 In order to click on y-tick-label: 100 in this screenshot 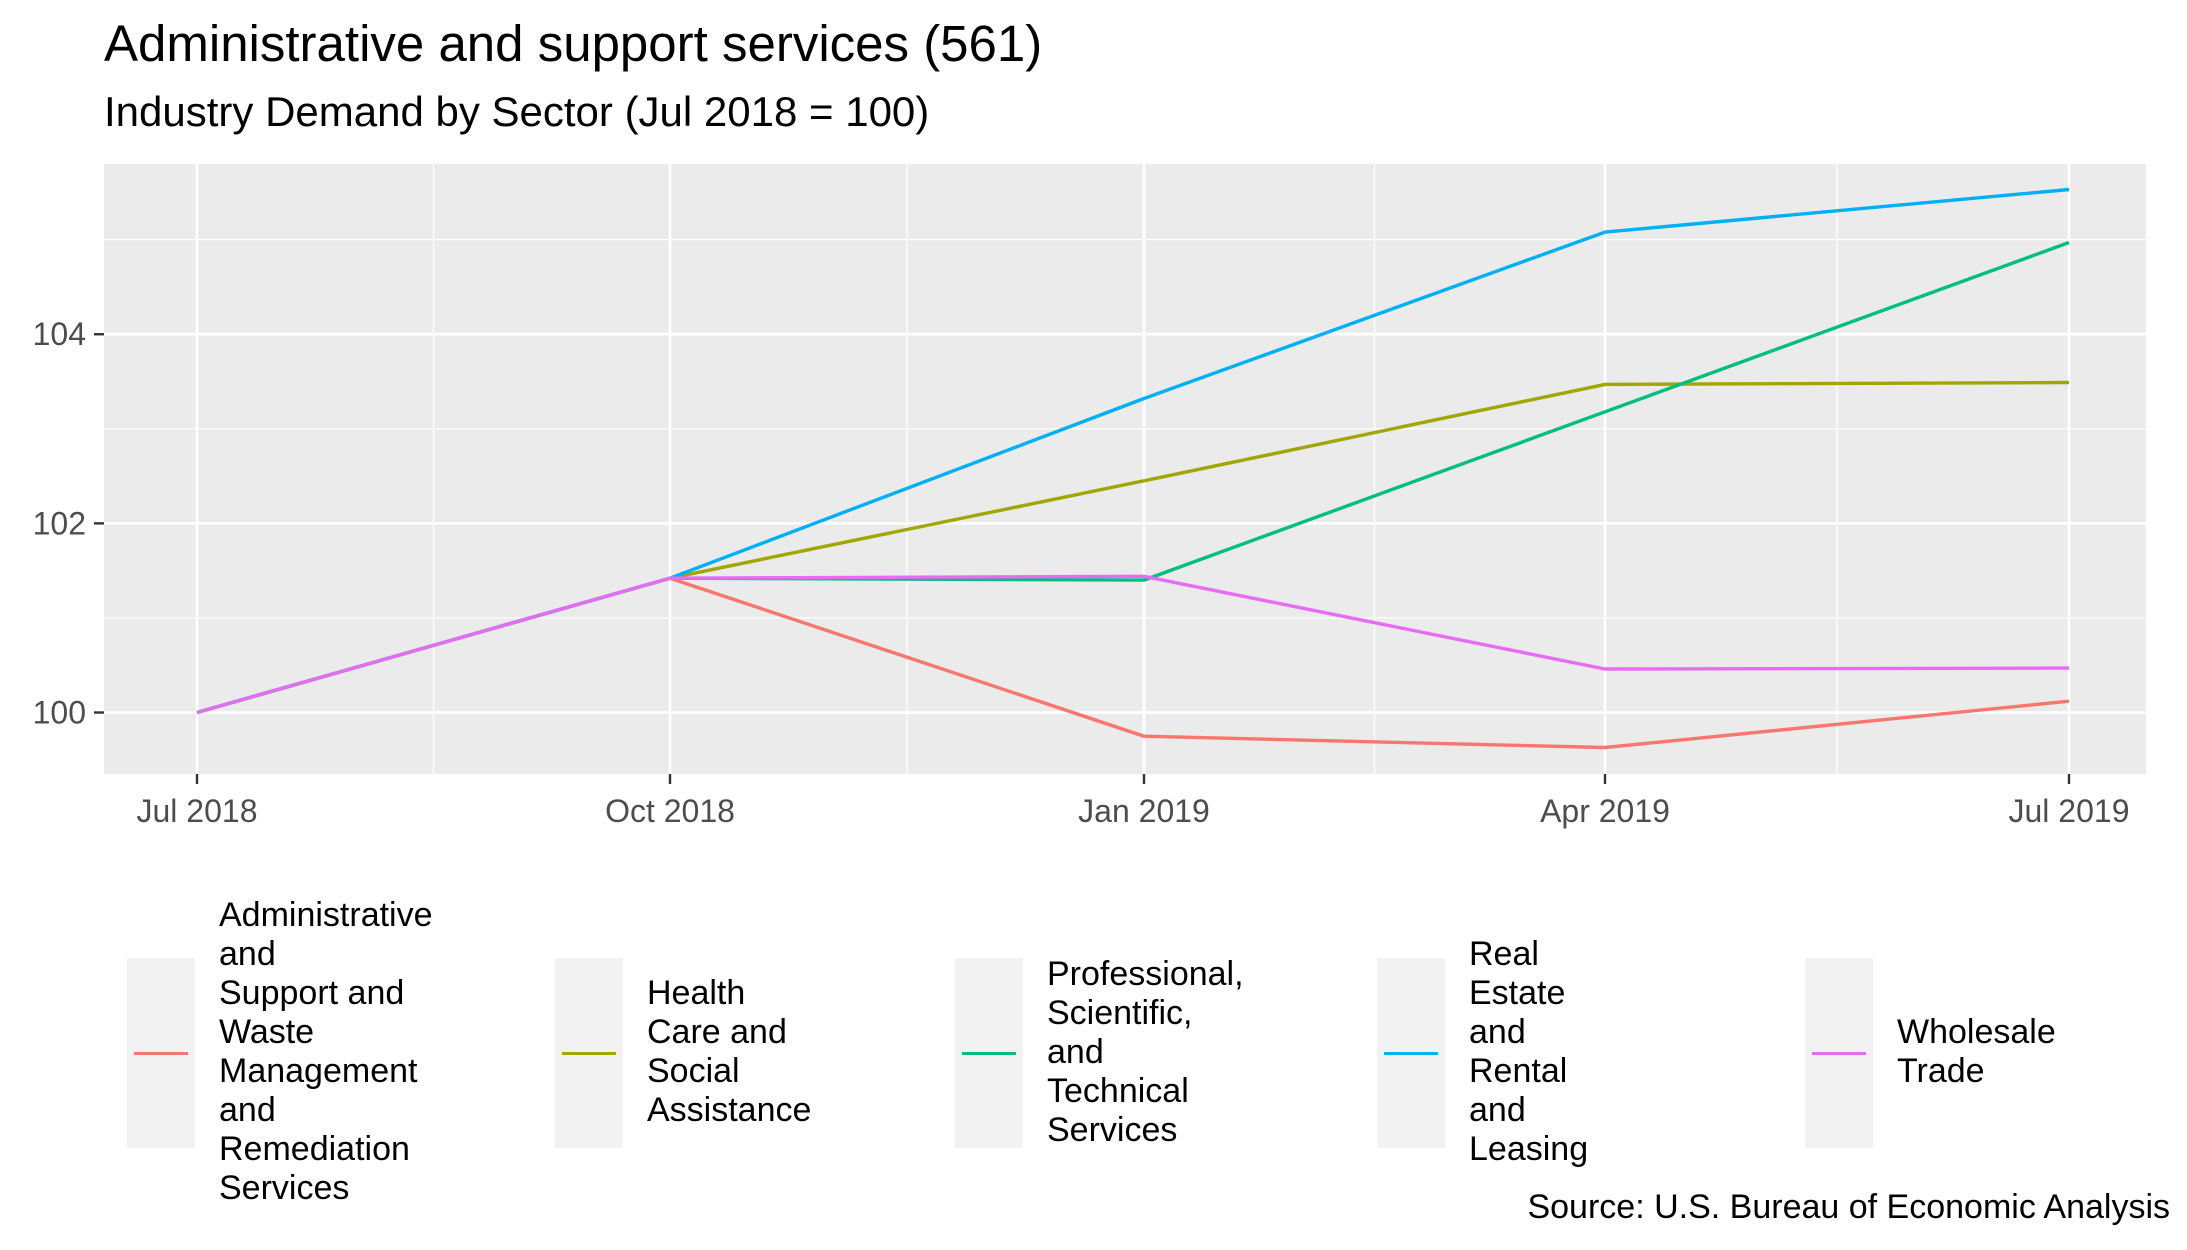, I will do `click(59, 713)`.